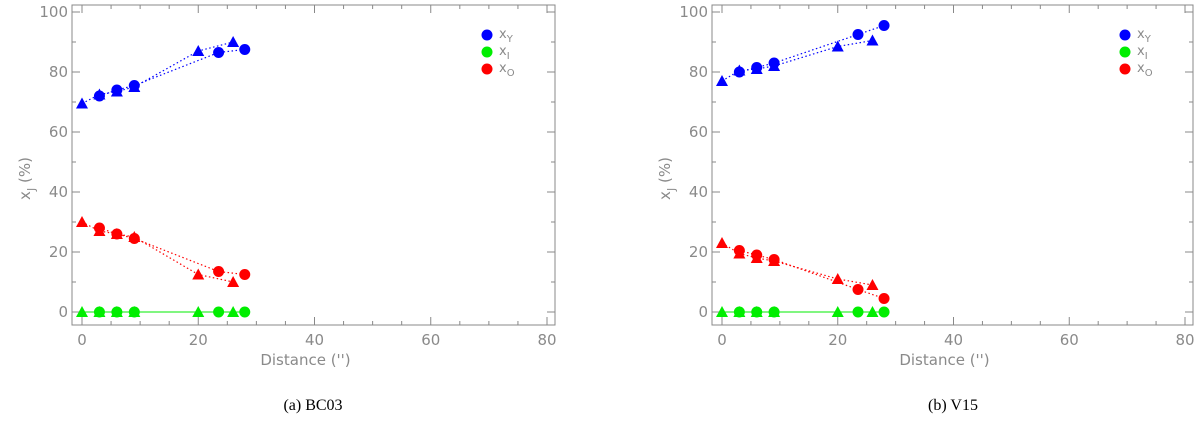  What do you see at coordinates (63, 312) in the screenshot?
I see `y-tick-label: 0` at bounding box center [63, 312].